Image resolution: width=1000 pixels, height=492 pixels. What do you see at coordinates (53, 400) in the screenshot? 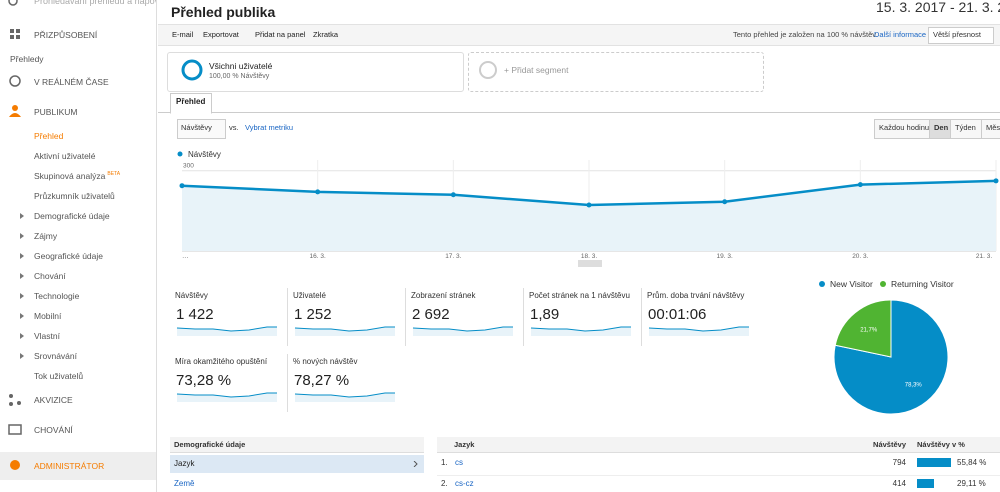
I see `nav-item: AKVIZICE` at bounding box center [53, 400].